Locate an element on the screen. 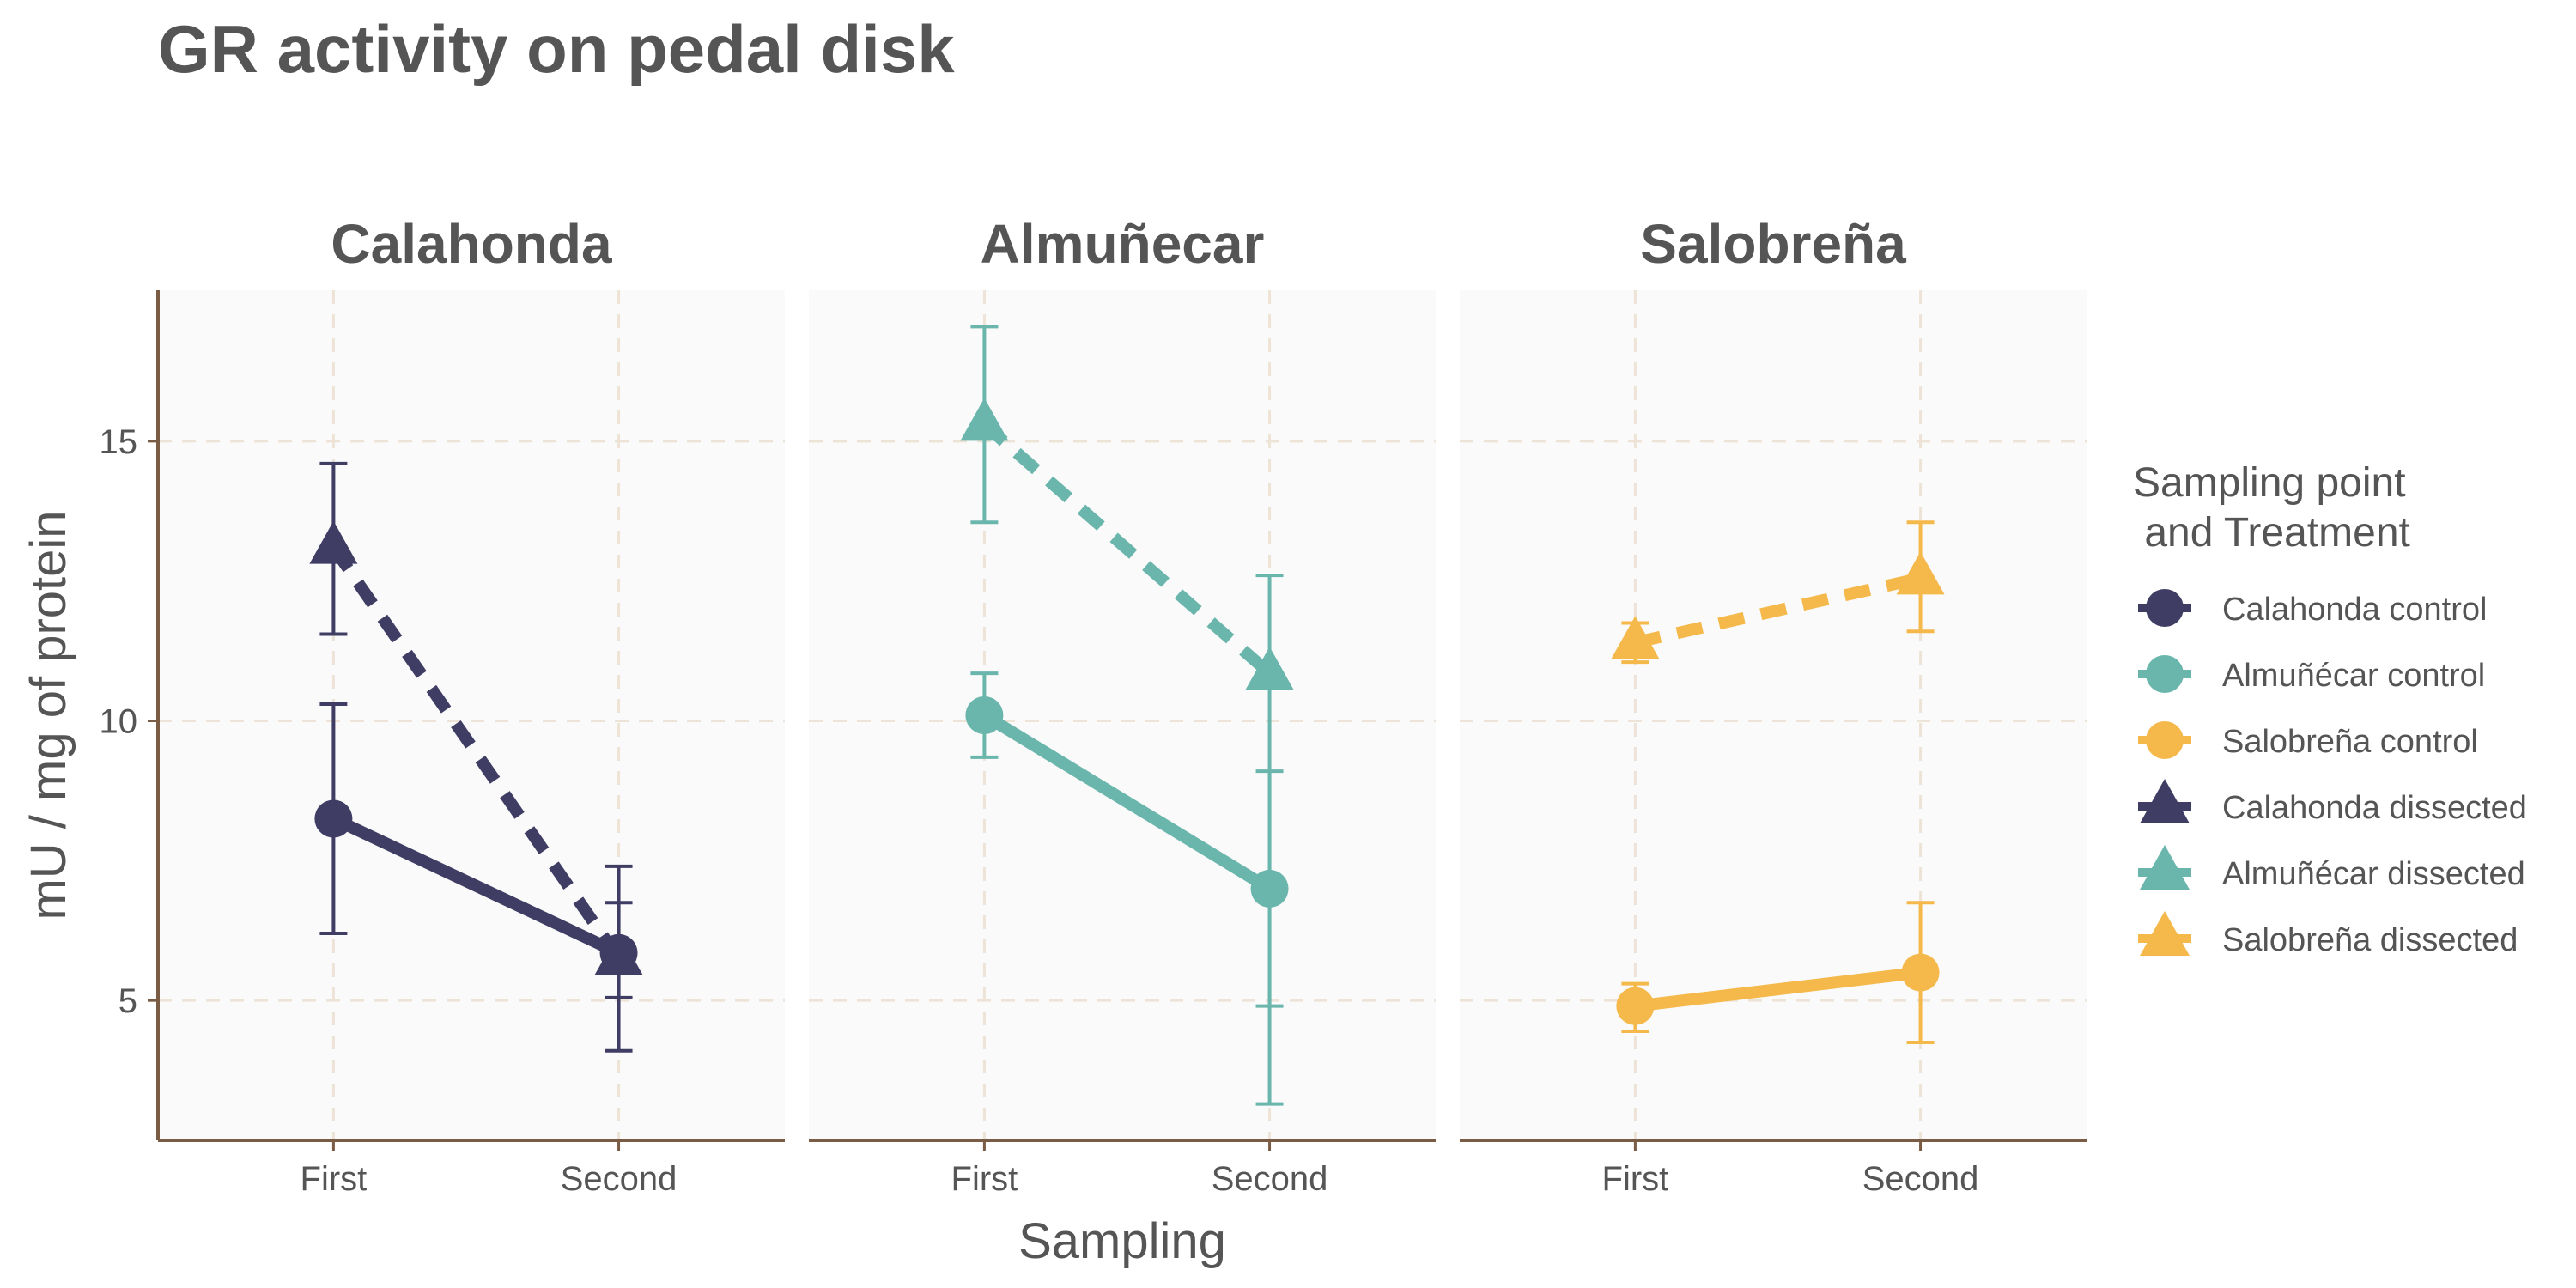 The height and width of the screenshot is (1288, 2576). y-tick-label: 15 is located at coordinates (119, 442).